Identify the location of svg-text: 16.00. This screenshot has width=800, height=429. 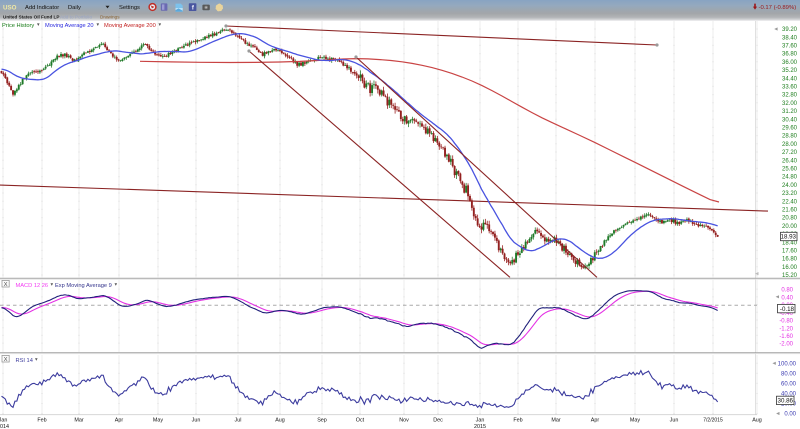
(790, 268).